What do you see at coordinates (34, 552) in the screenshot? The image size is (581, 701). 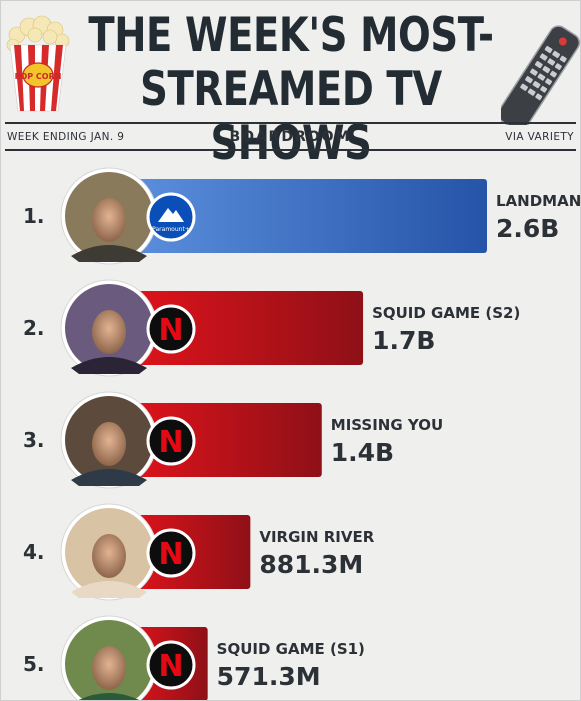 I see `rank-label: 4.` at bounding box center [34, 552].